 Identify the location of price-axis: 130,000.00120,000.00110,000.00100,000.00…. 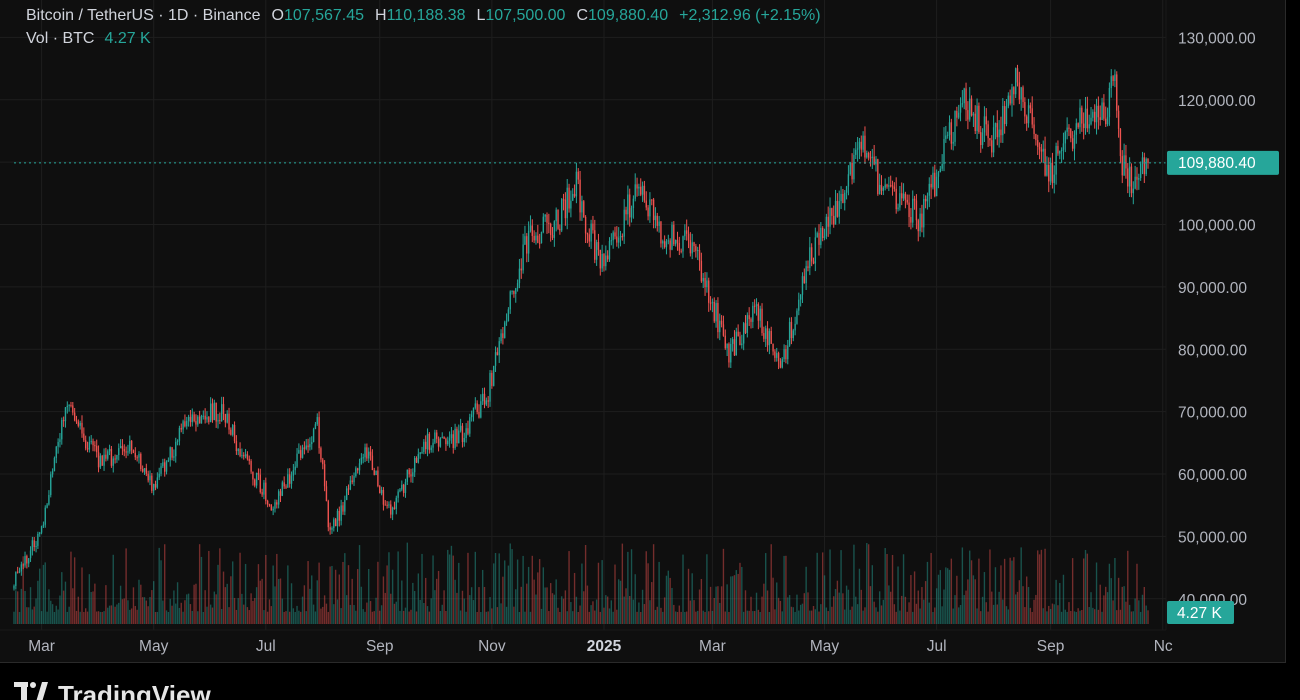
(1217, 319).